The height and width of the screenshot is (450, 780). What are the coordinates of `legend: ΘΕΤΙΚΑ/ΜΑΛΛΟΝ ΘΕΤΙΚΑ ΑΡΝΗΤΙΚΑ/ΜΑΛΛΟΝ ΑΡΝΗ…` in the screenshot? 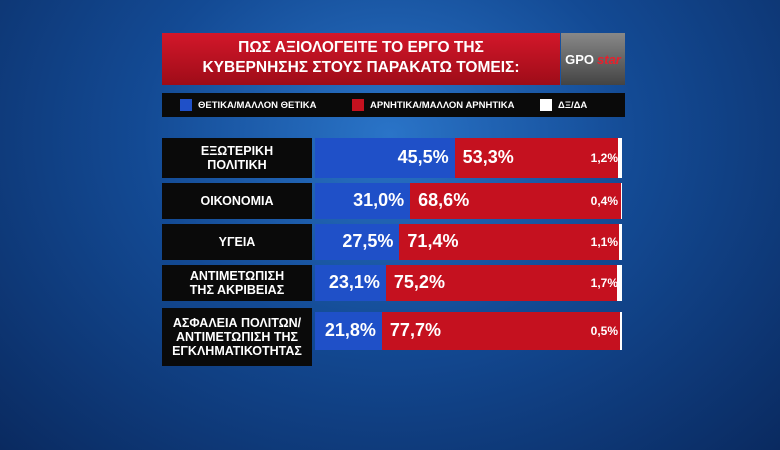 It's located at (393, 105).